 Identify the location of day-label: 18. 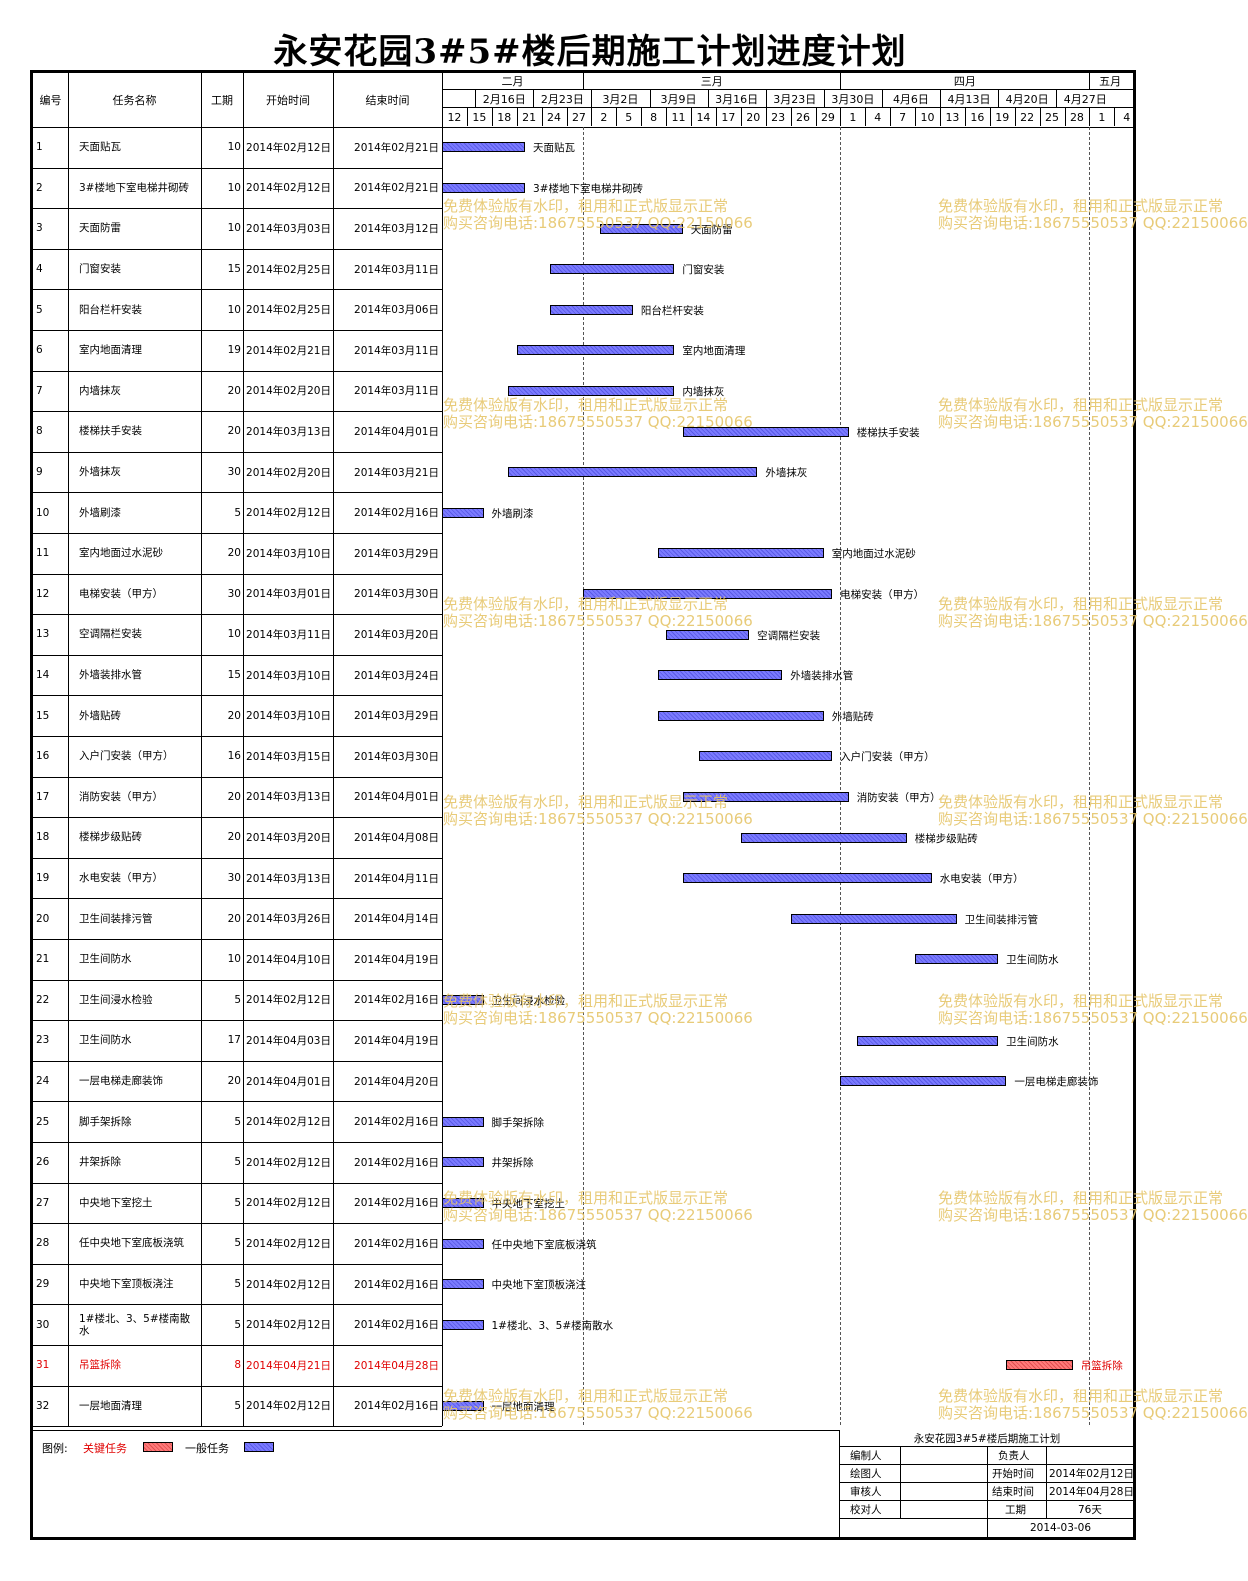
(504, 117).